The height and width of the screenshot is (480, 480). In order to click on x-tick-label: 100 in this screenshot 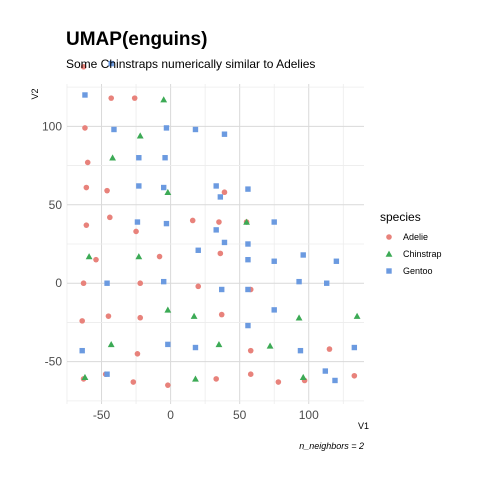, I will do `click(309, 415)`.